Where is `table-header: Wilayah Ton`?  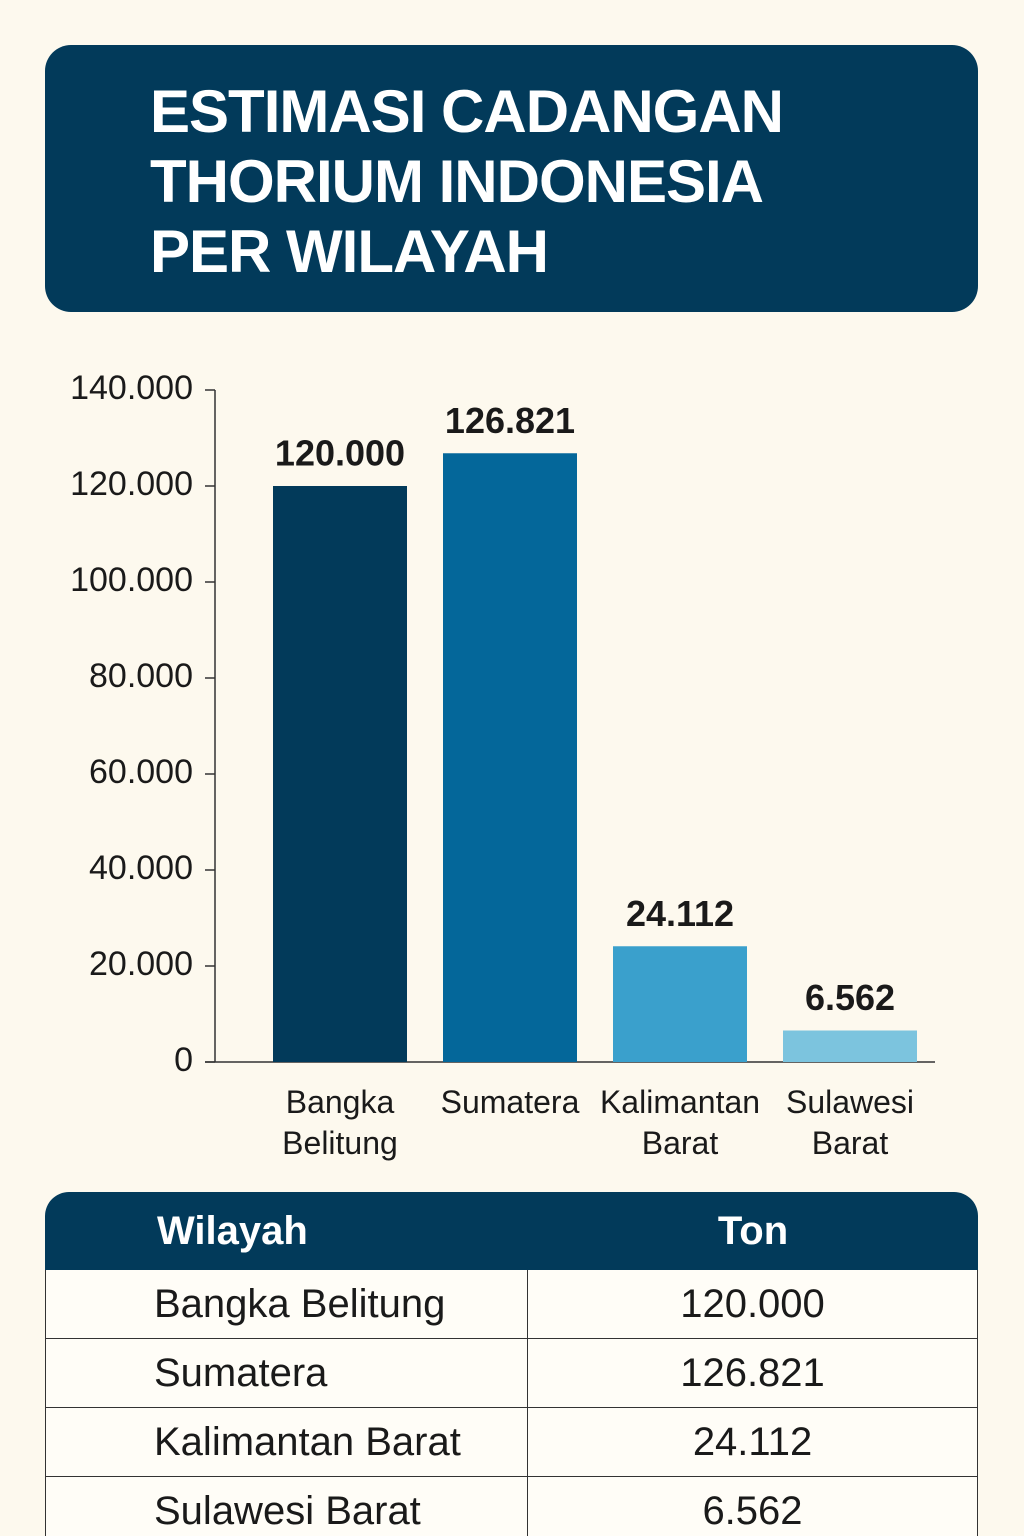
table-header: Wilayah Ton is located at coordinates (511, 1231).